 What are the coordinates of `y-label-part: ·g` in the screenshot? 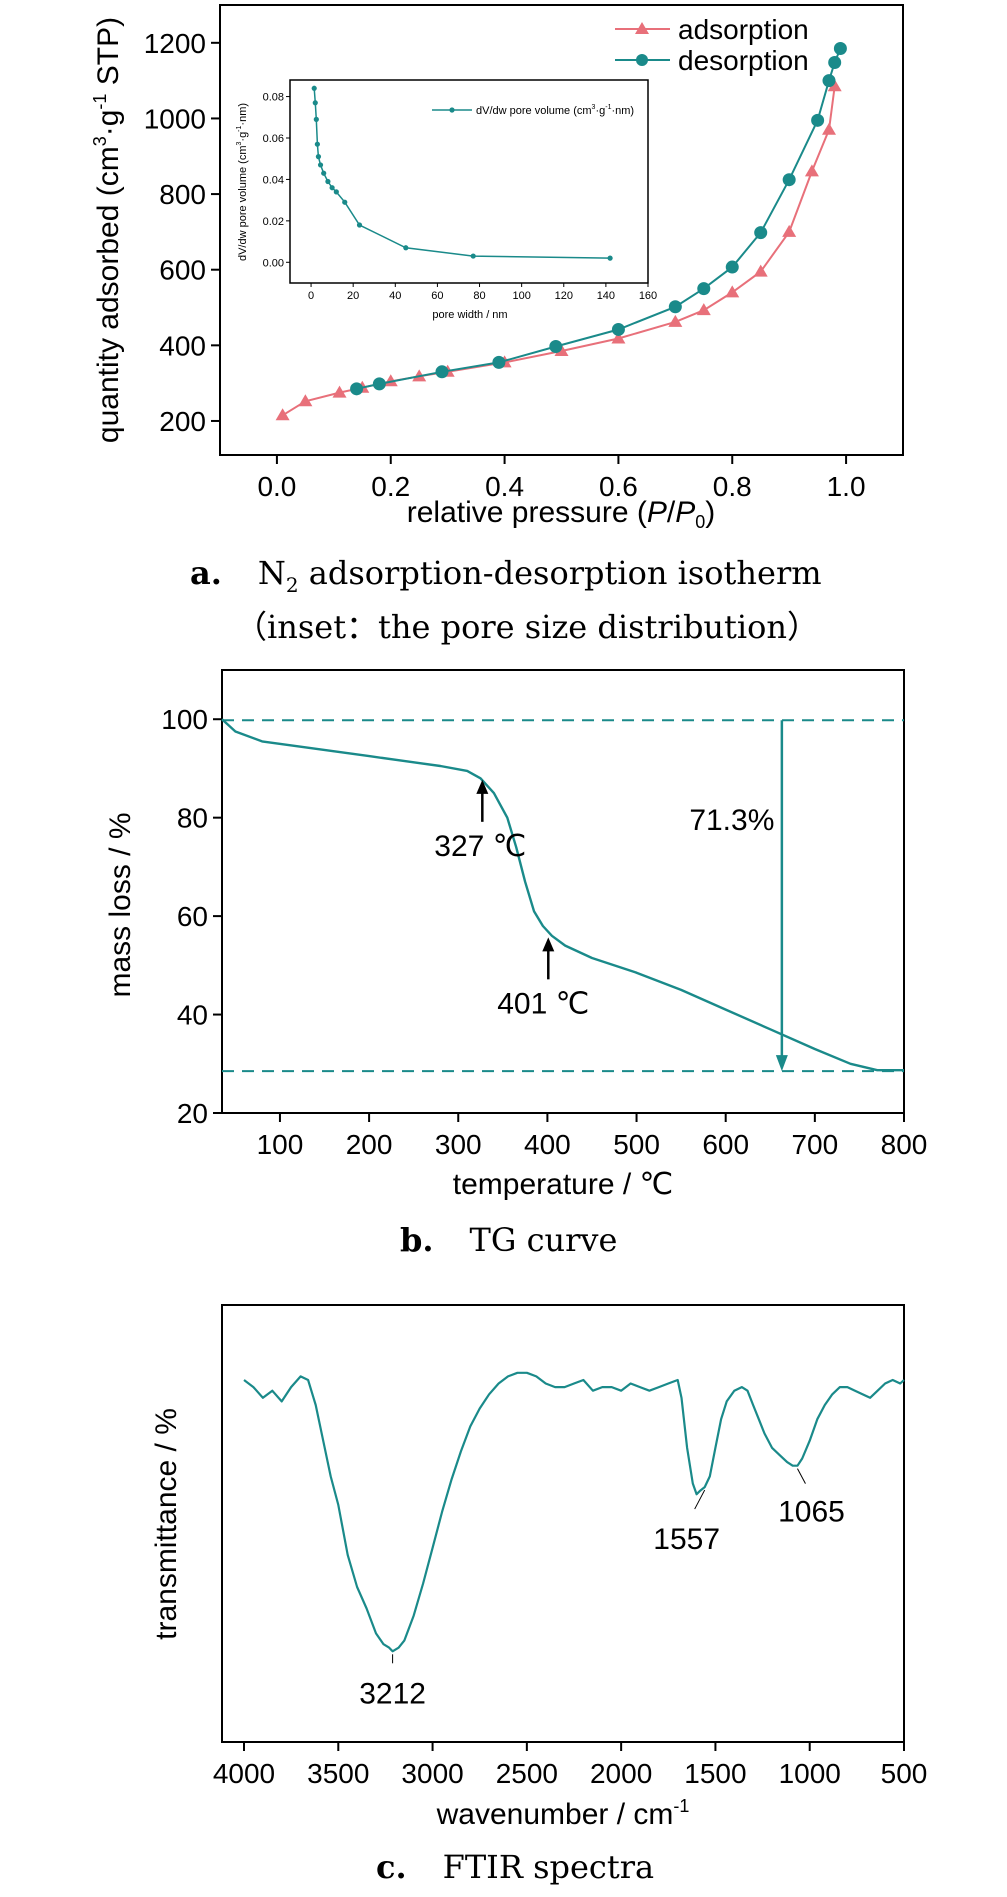 It's located at (108, 123).